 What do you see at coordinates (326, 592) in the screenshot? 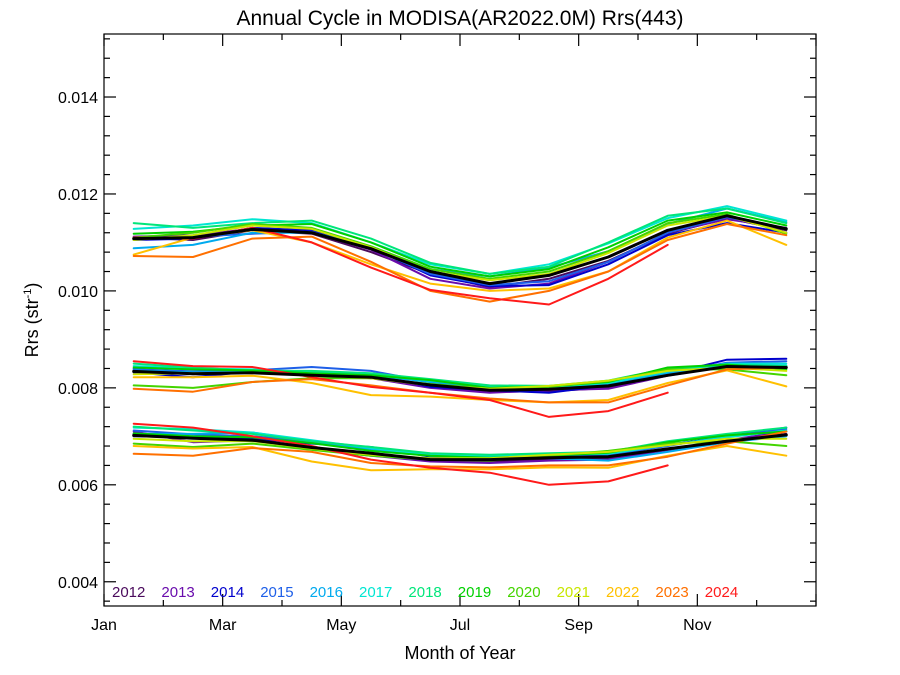
I see `legend-entry-2016: 2016` at bounding box center [326, 592].